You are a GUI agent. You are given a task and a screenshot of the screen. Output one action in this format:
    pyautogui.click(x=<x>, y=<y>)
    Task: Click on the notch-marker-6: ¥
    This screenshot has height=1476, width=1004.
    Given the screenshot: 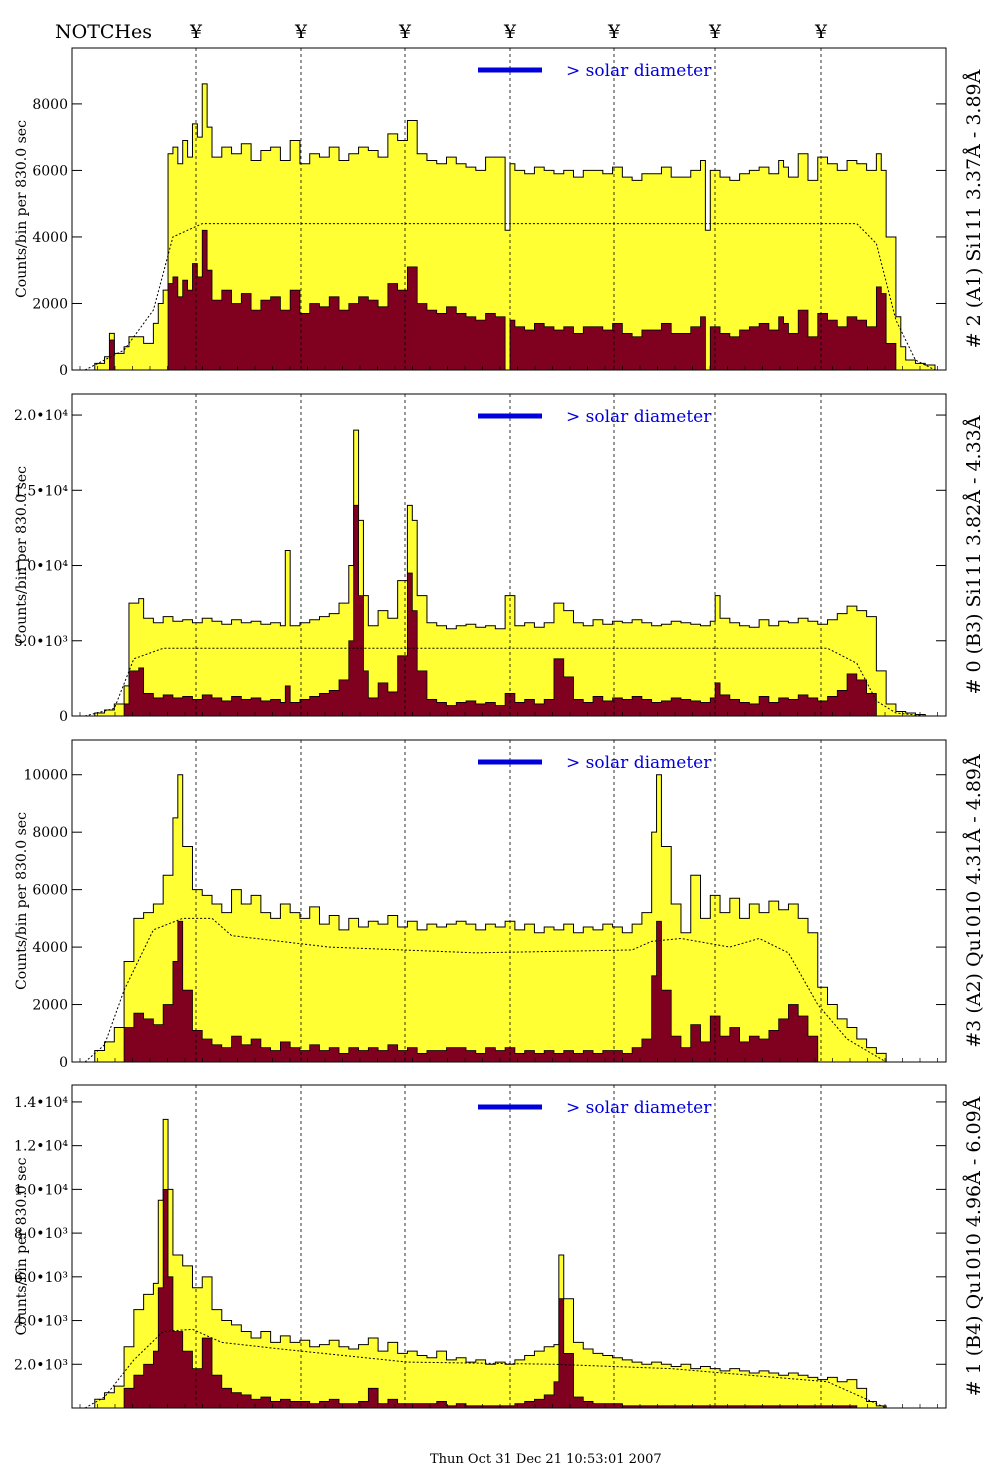 What is the action you would take?
    pyautogui.click(x=715, y=32)
    